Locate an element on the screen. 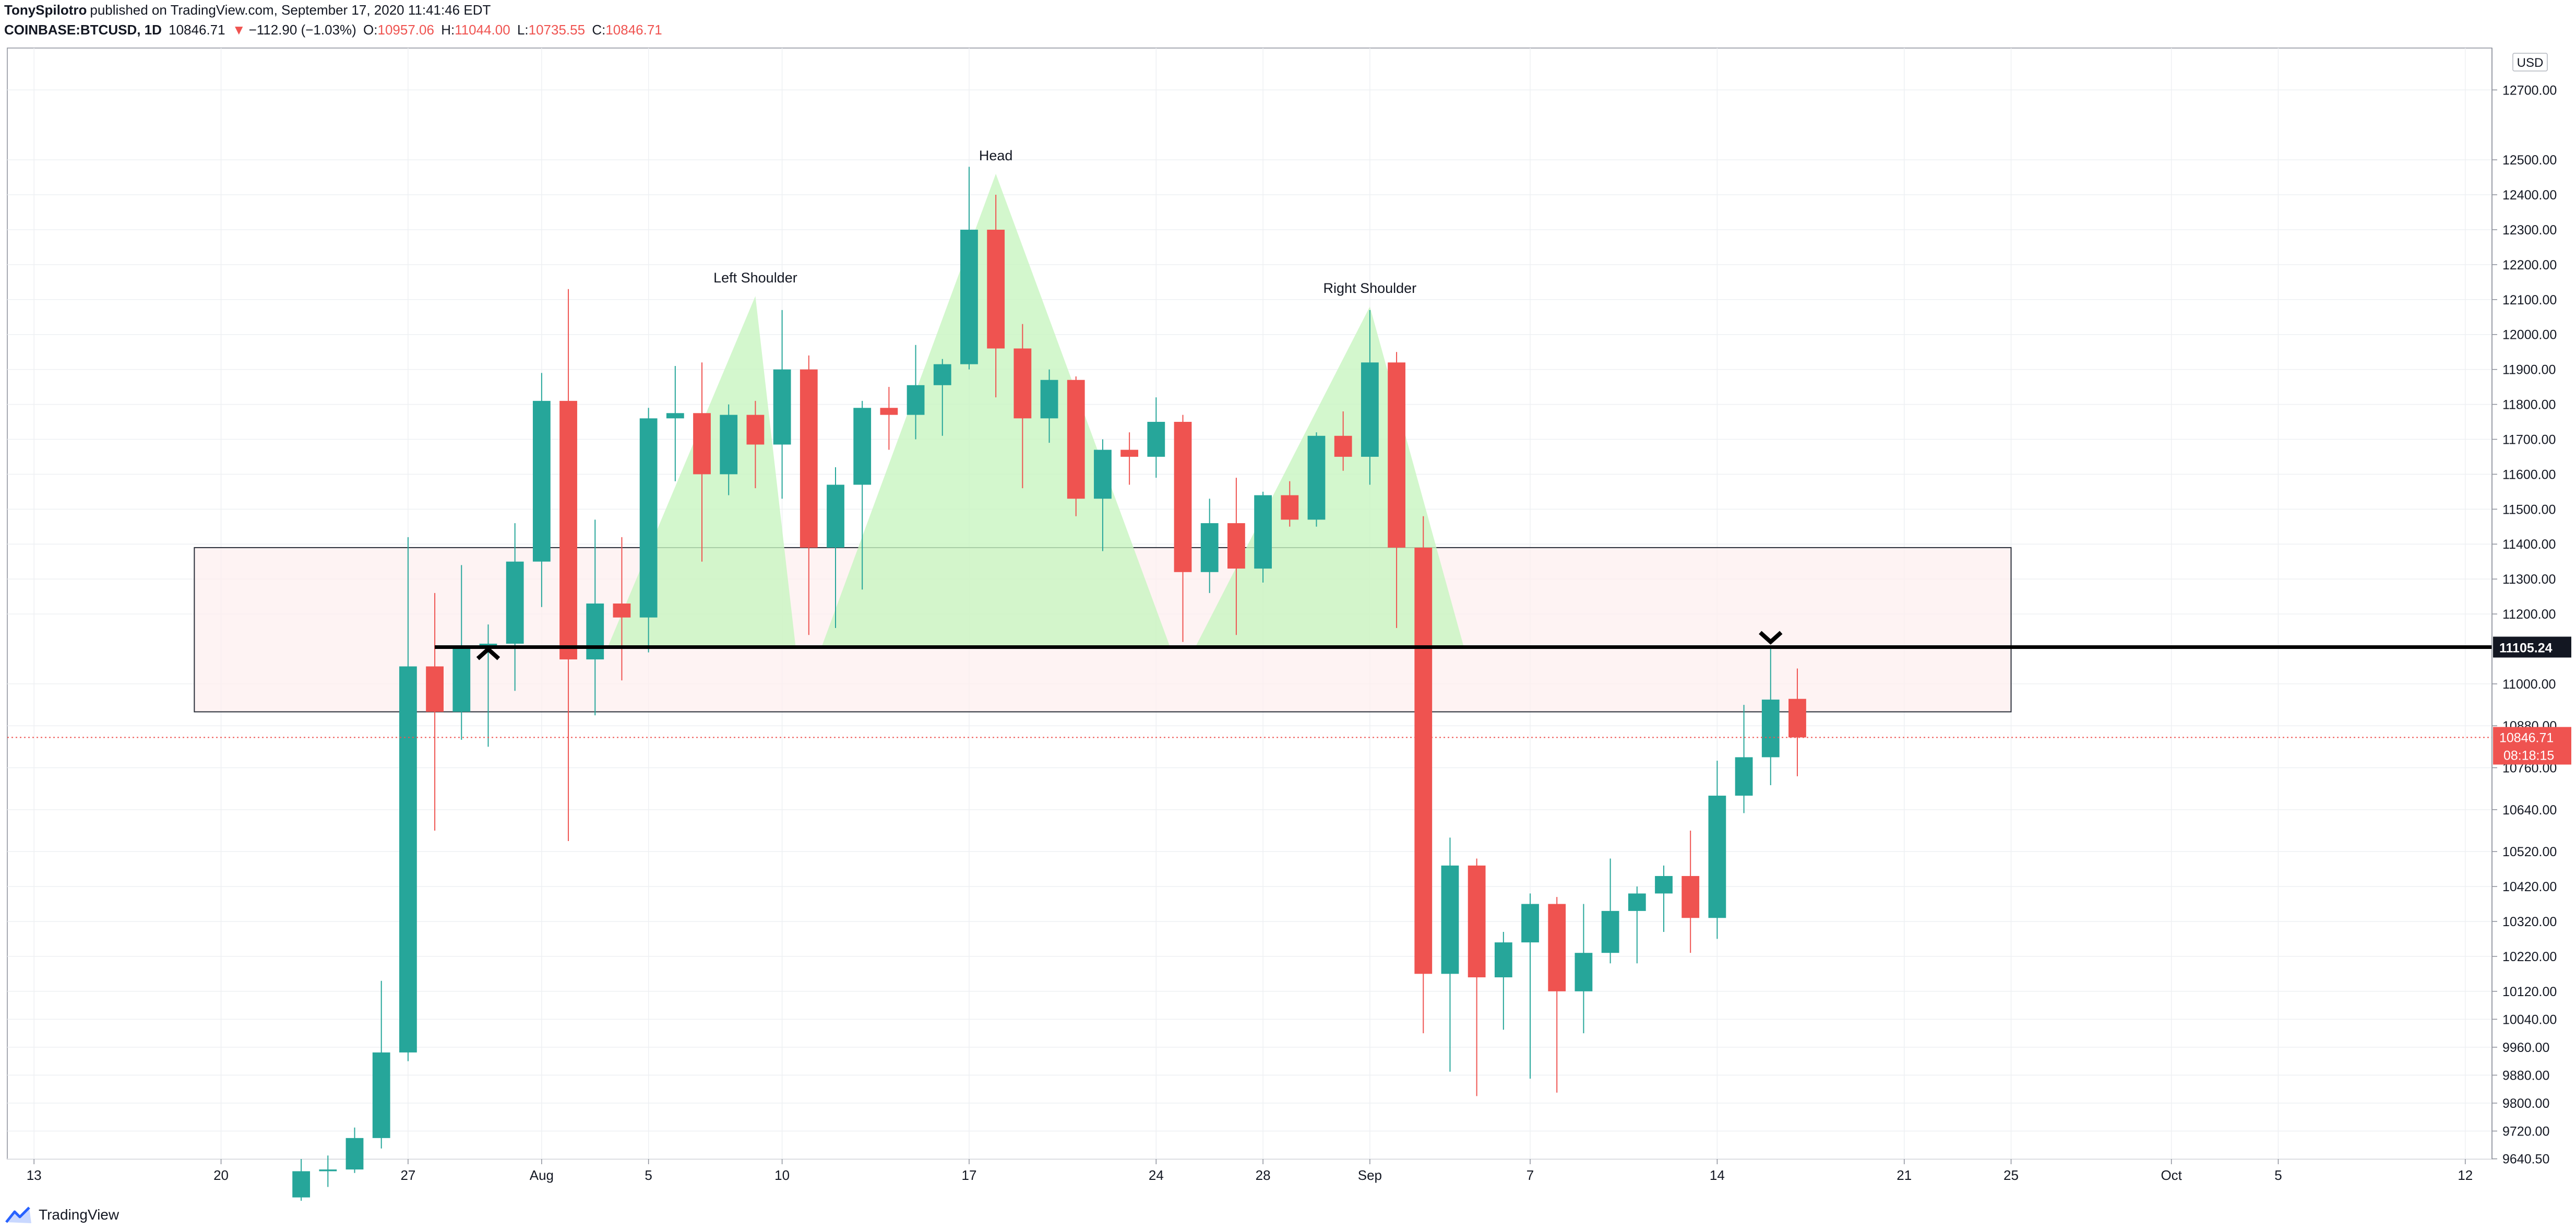 This screenshot has width=2576, height=1230. caret-up-icon is located at coordinates (488, 653).